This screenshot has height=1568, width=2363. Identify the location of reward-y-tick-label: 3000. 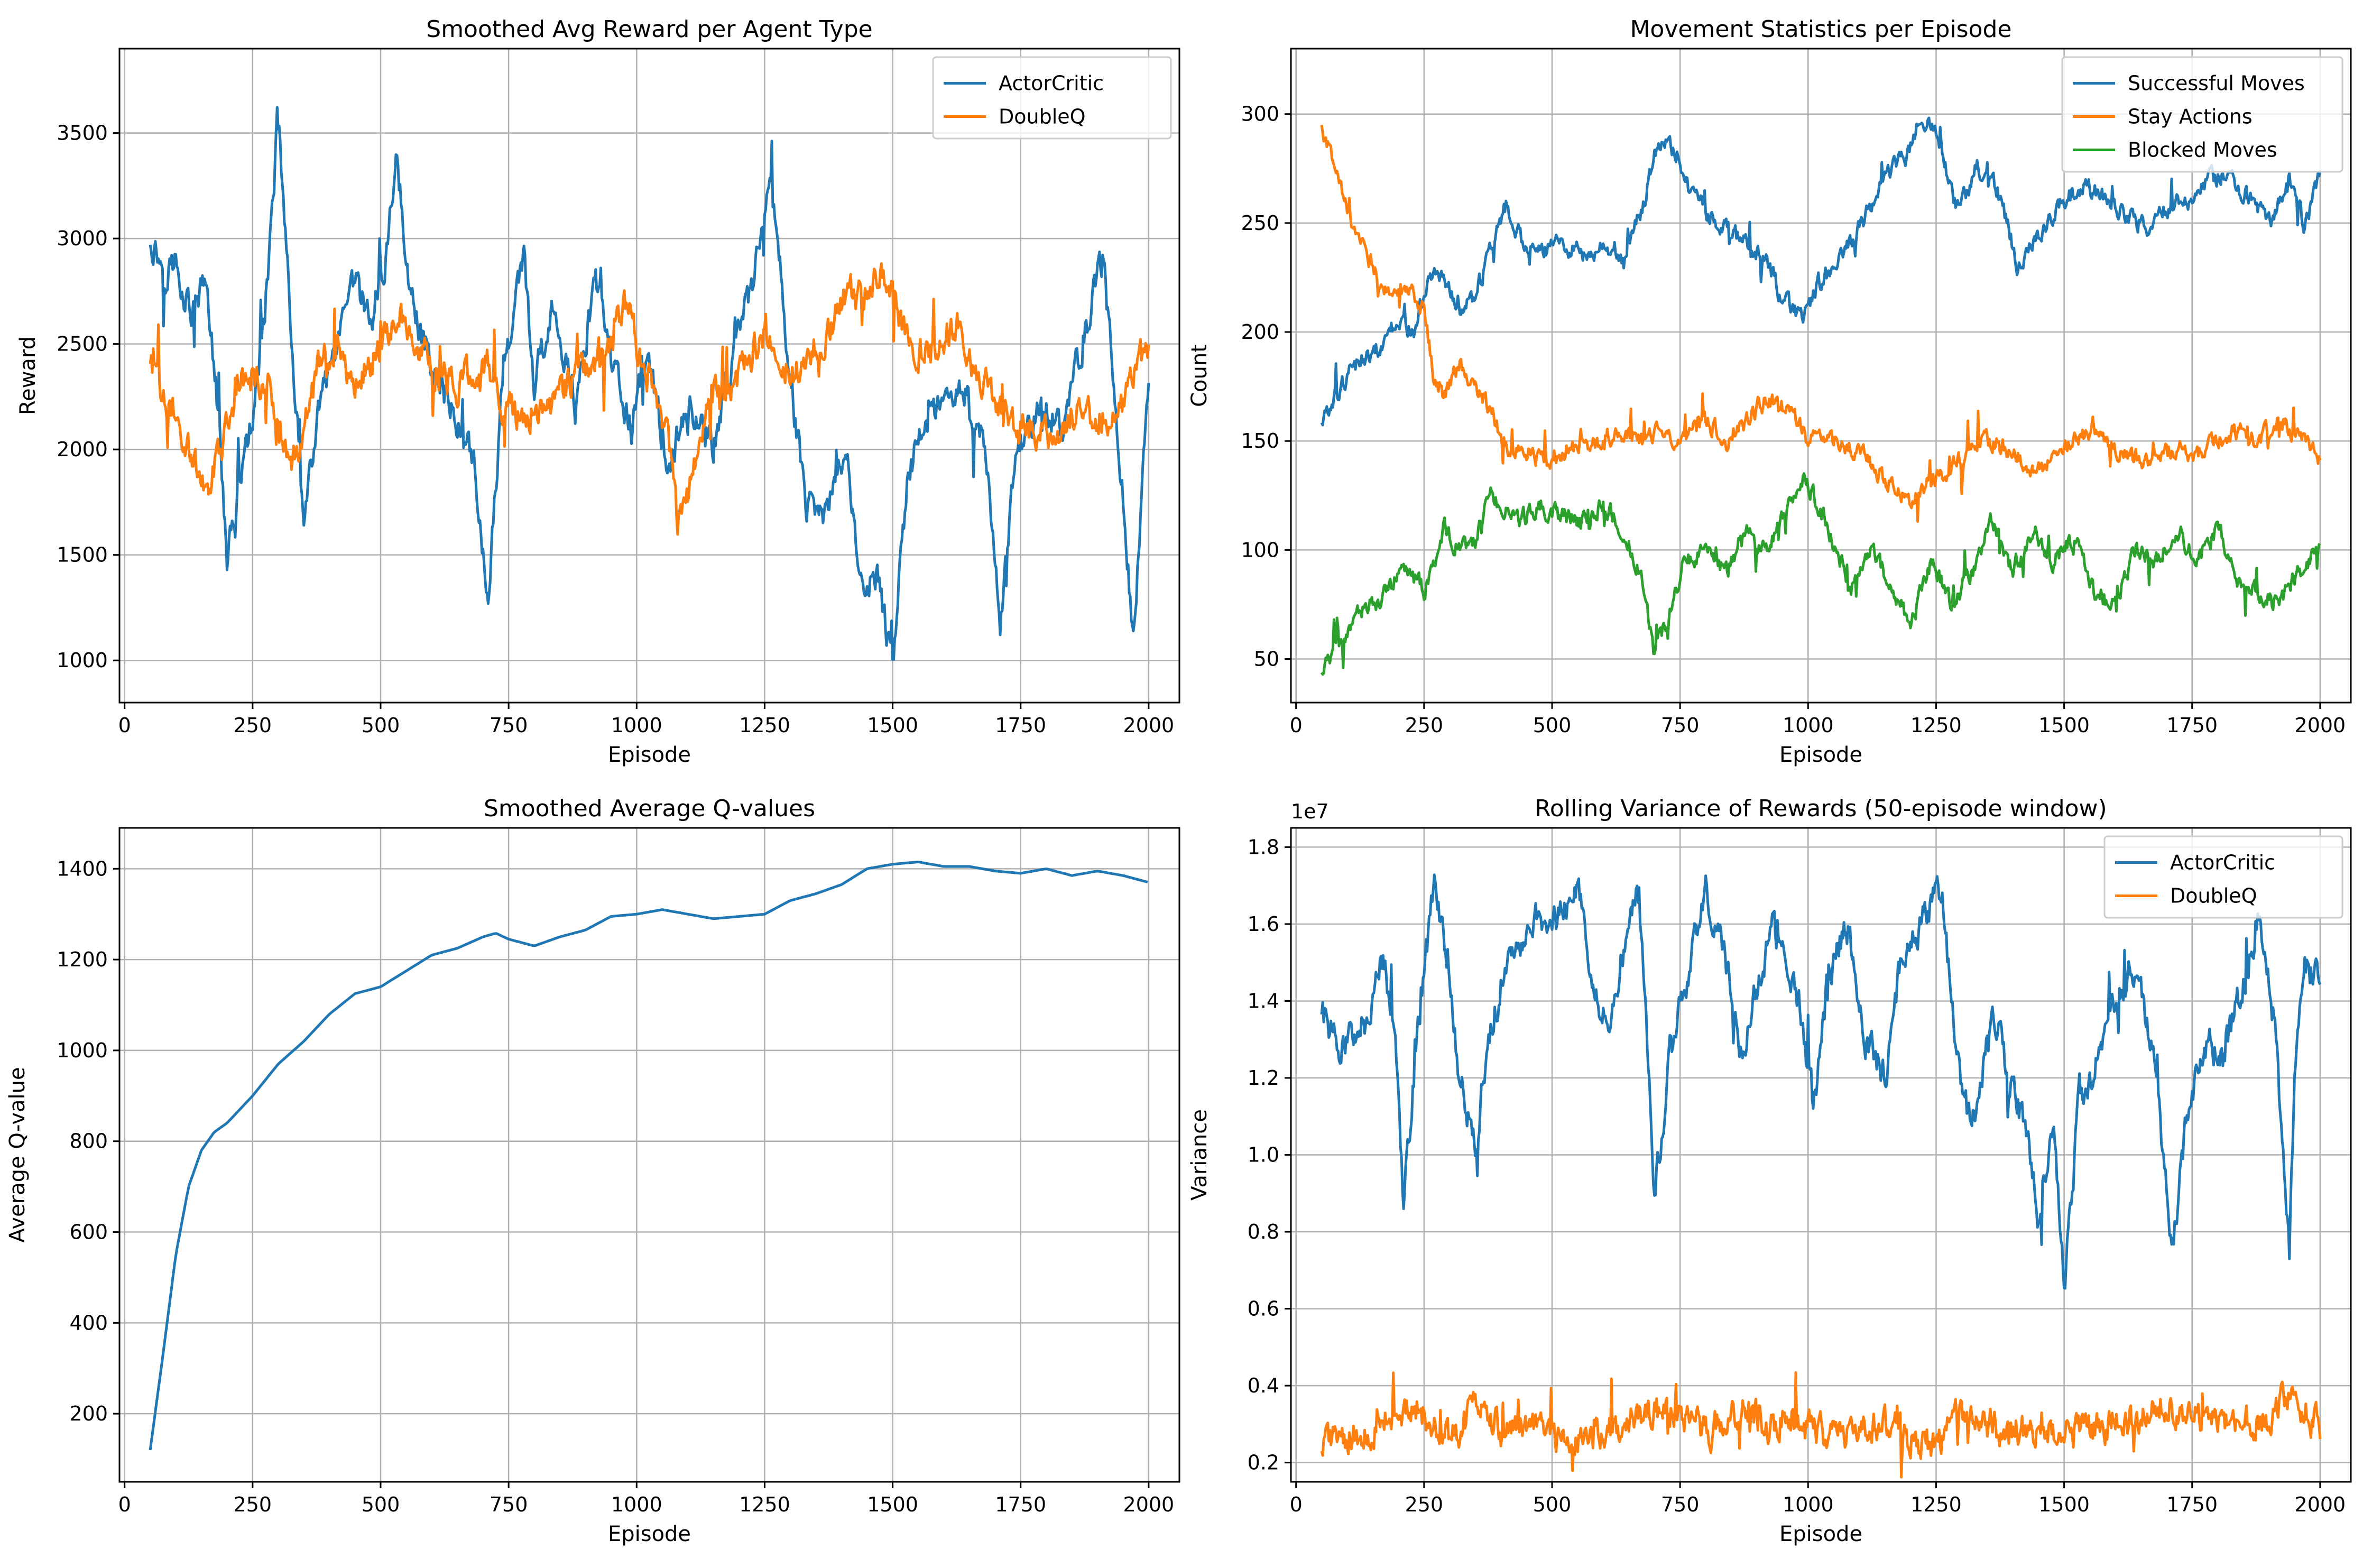
(82, 238).